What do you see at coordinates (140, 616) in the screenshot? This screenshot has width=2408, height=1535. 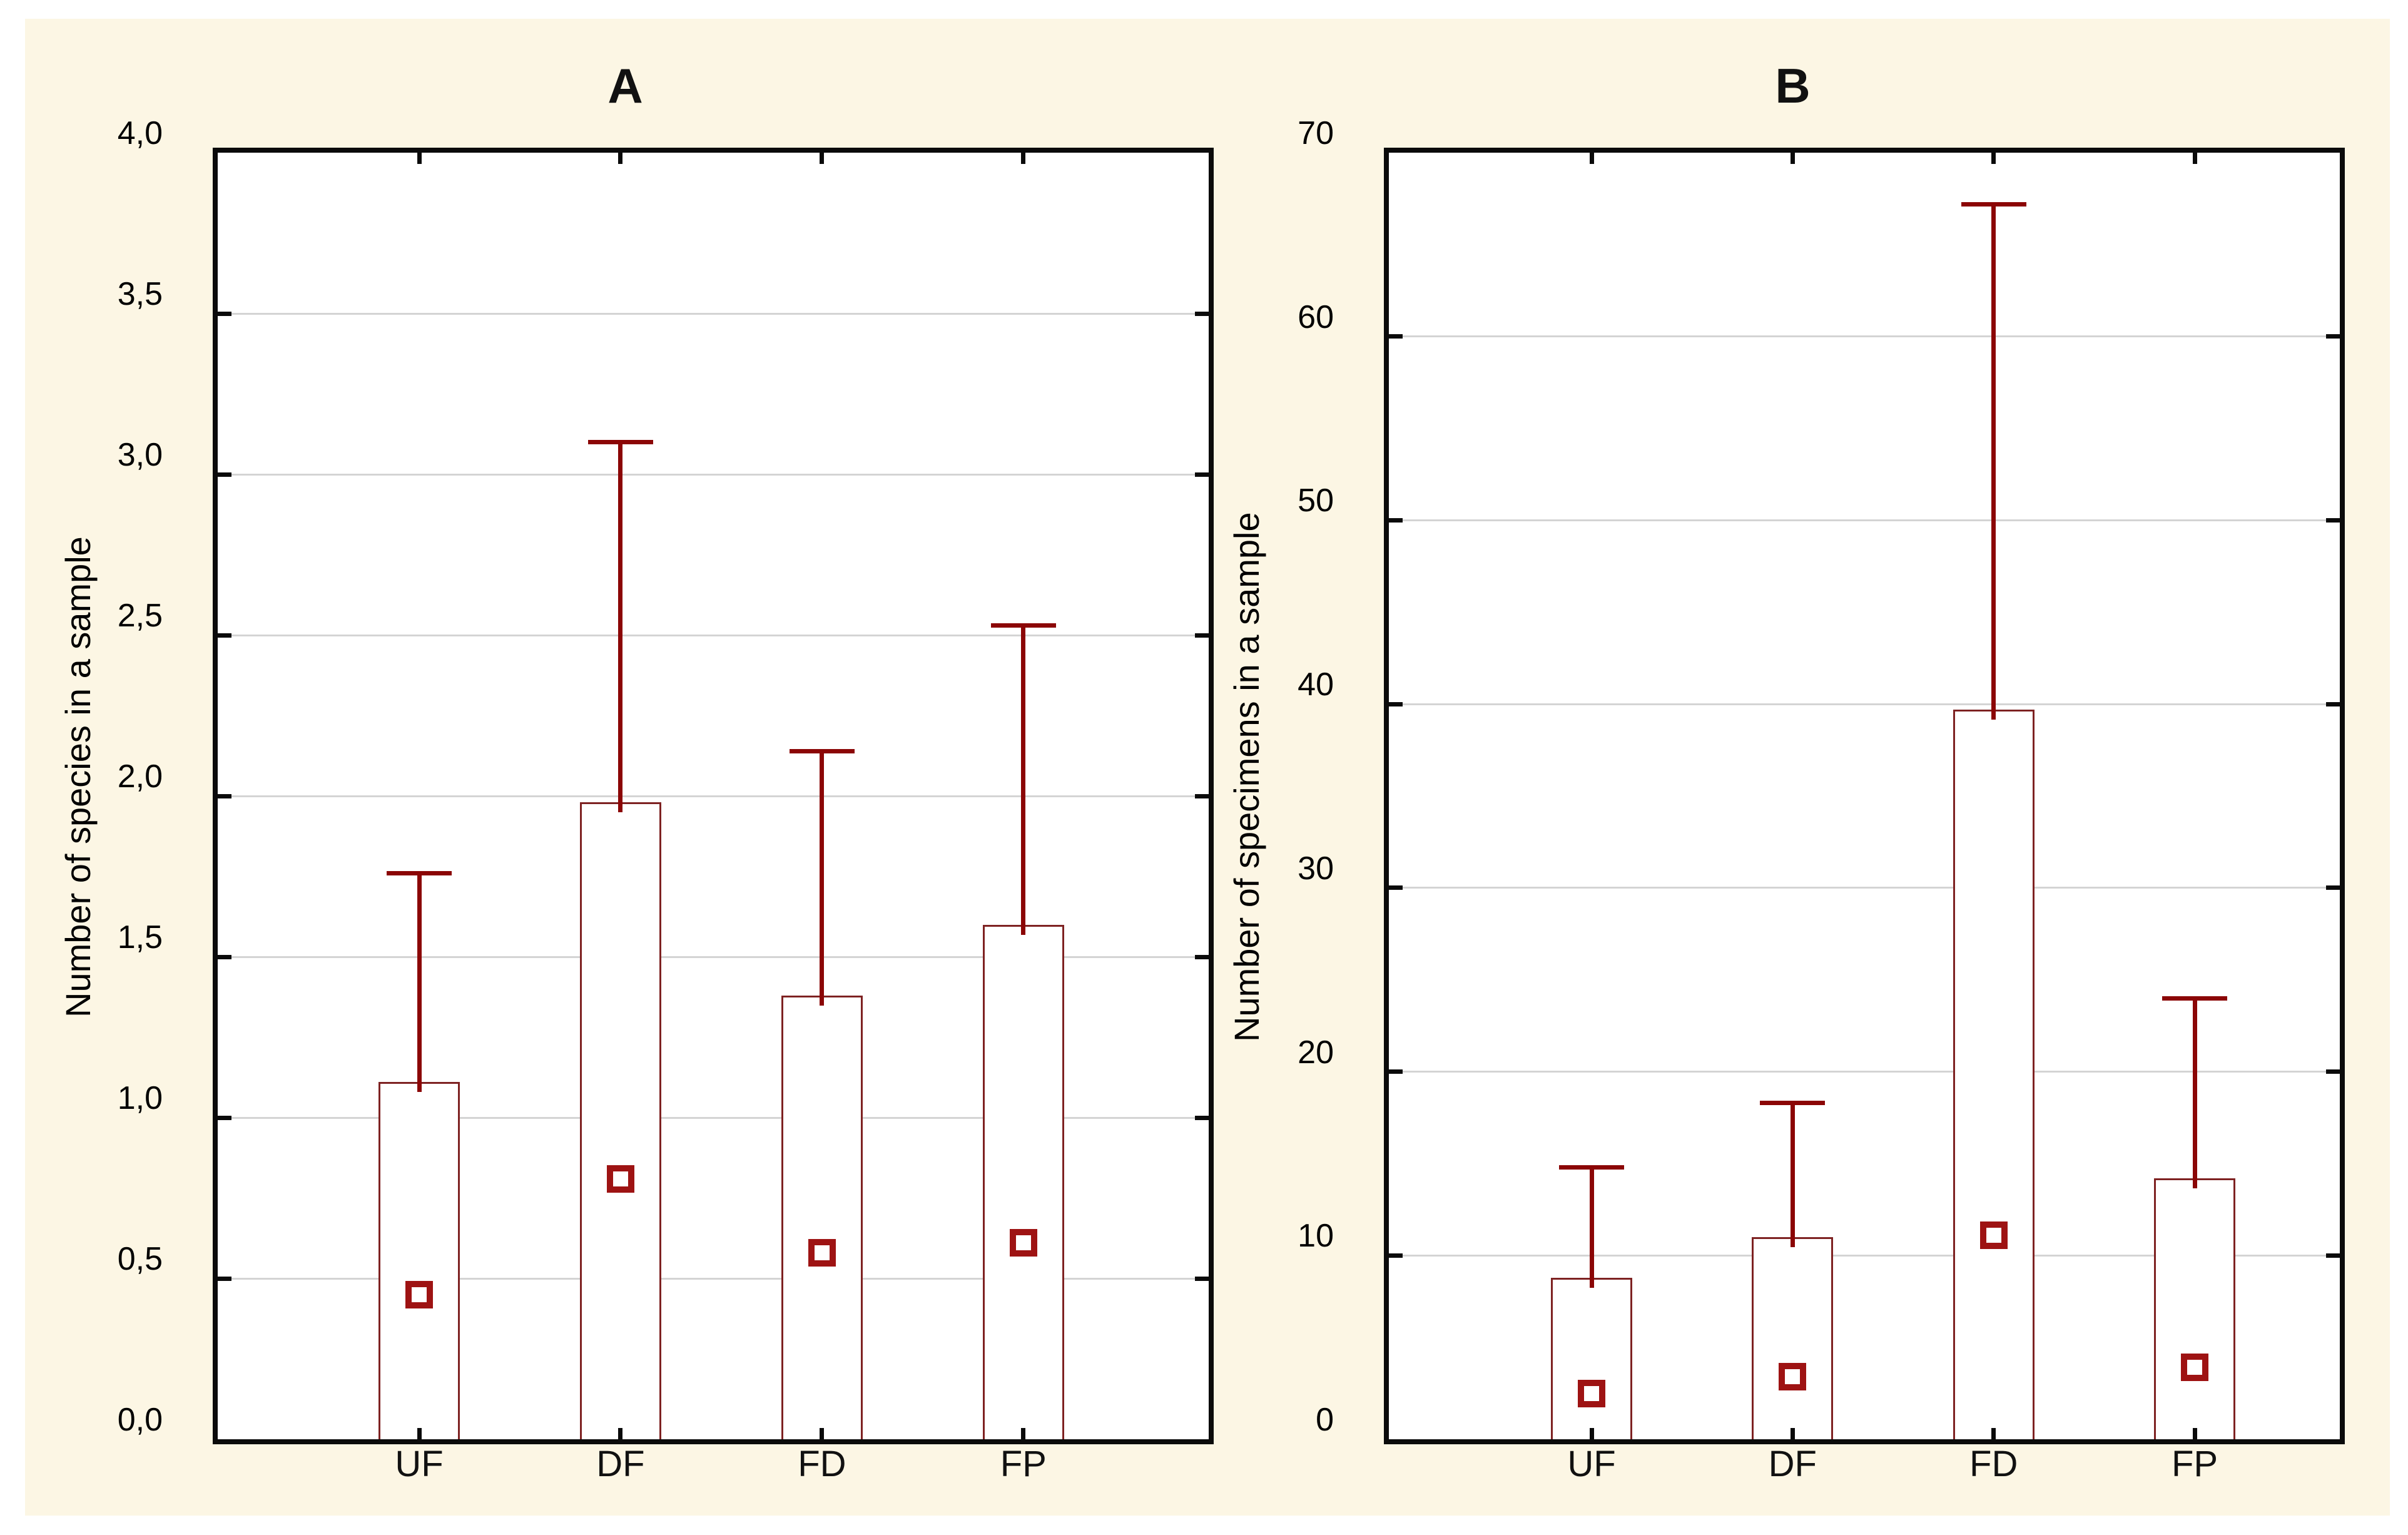 I see `y-tick-label: 2,5` at bounding box center [140, 616].